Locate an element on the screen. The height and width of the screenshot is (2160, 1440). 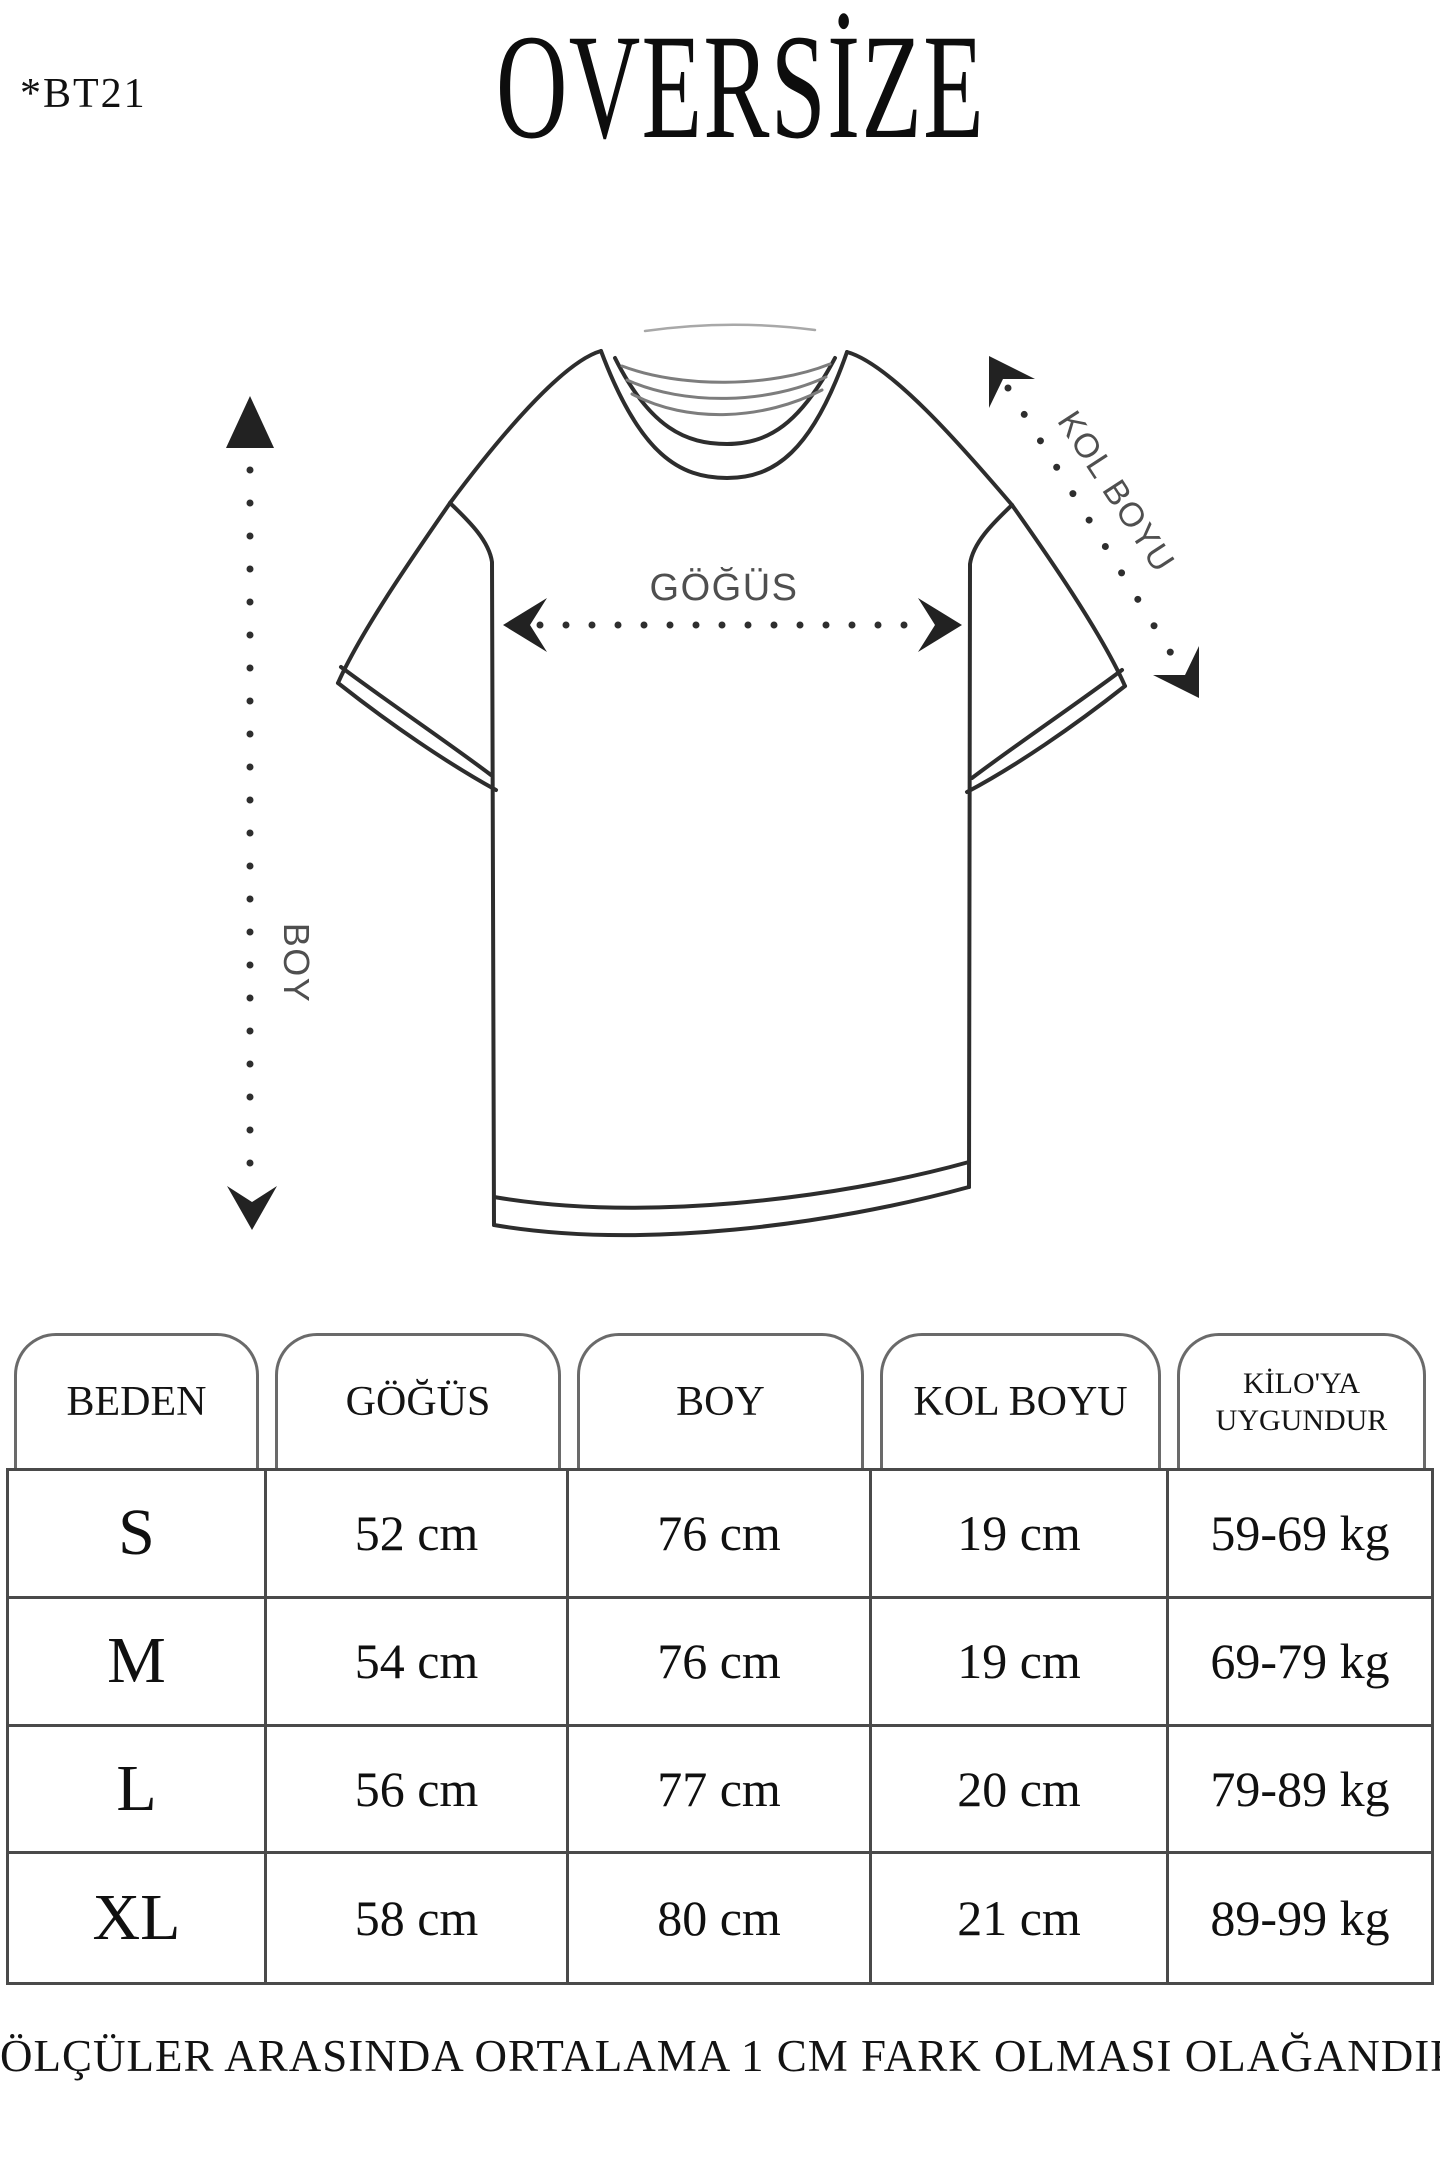
title-wrap: OVERSİZE is located at coordinates (730, 87).